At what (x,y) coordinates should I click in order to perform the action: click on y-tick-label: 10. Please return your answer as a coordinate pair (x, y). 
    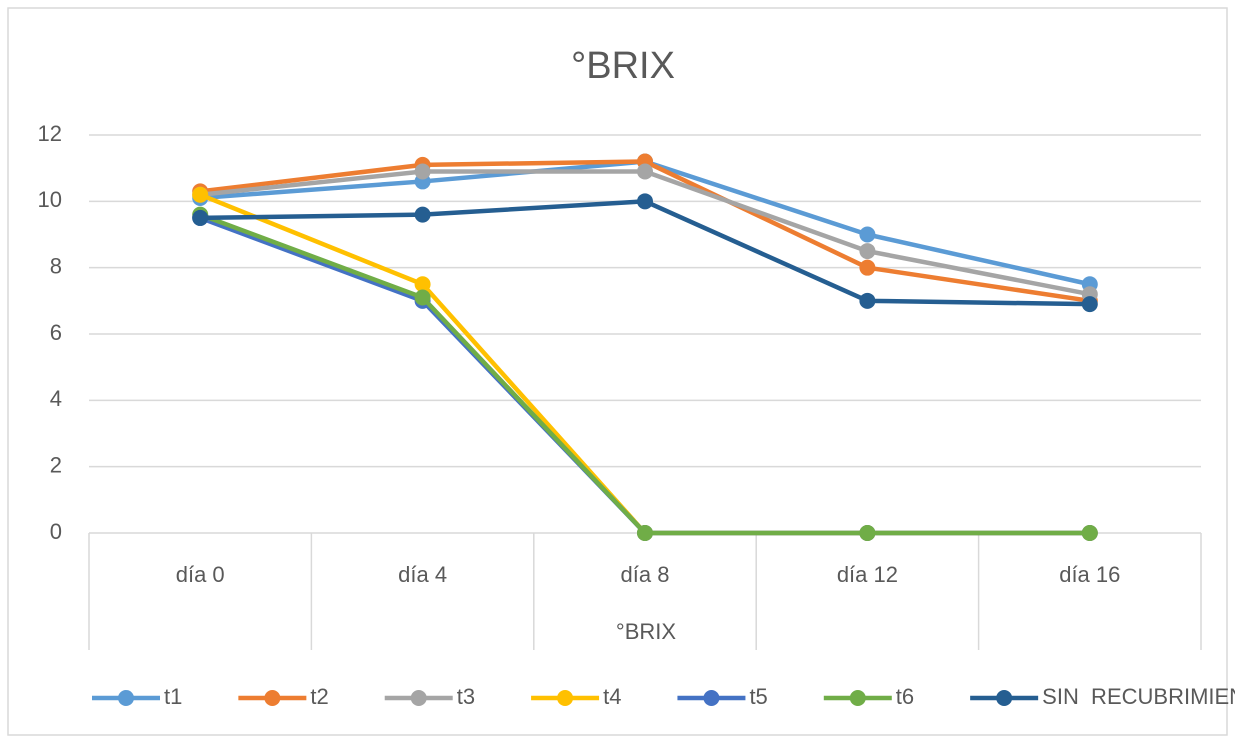
    Looking at the image, I should click on (50, 199).